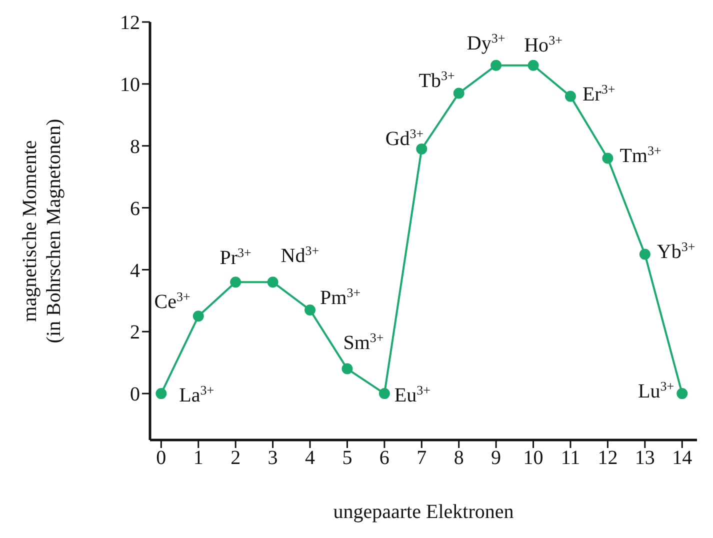  I want to click on annotation: Tb$^{3+}$, so click(436, 80).